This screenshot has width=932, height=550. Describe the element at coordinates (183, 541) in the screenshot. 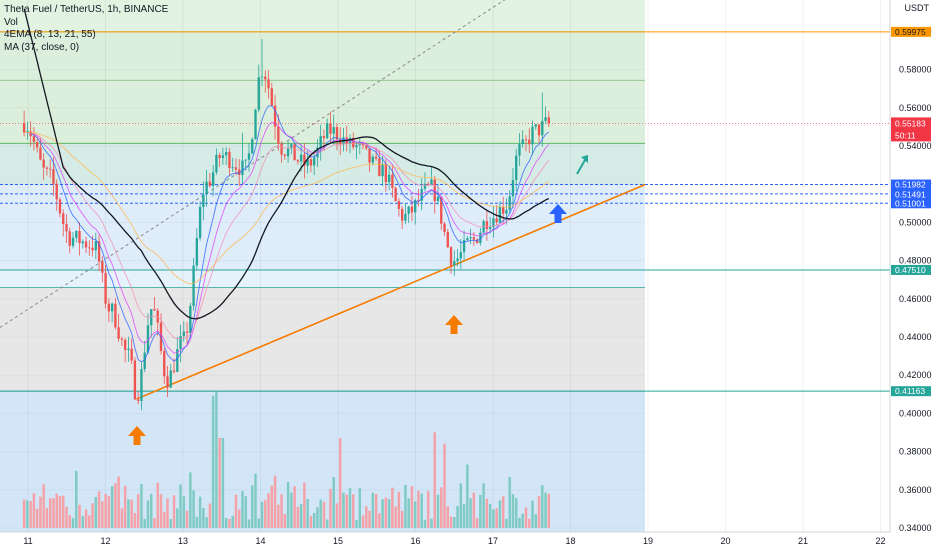

I see `x-tick-label: 13` at that location.